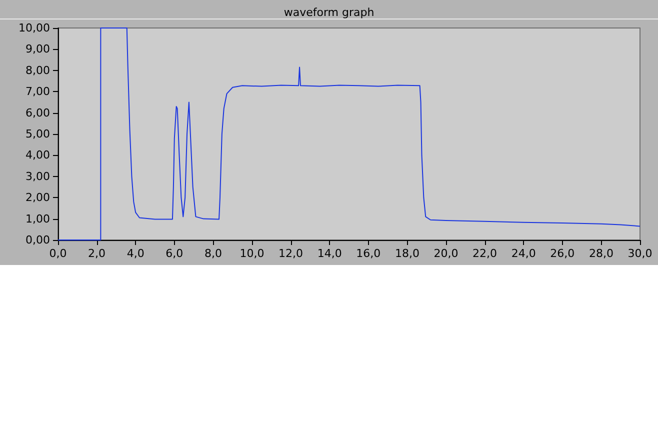 This screenshot has width=658, height=432. I want to click on x-tick-label: 4,0, so click(135, 253).